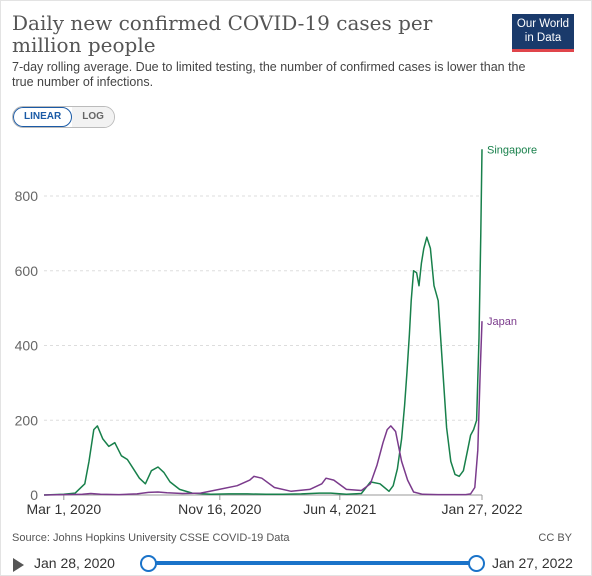 Image resolution: width=592 pixels, height=576 pixels. I want to click on owid-logo: Our World in Data, so click(543, 33).